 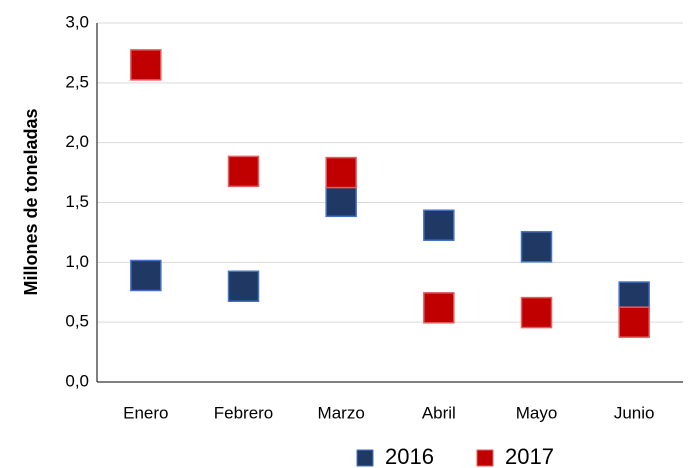 What do you see at coordinates (77, 380) in the screenshot?
I see `y-tick-label: 0,0` at bounding box center [77, 380].